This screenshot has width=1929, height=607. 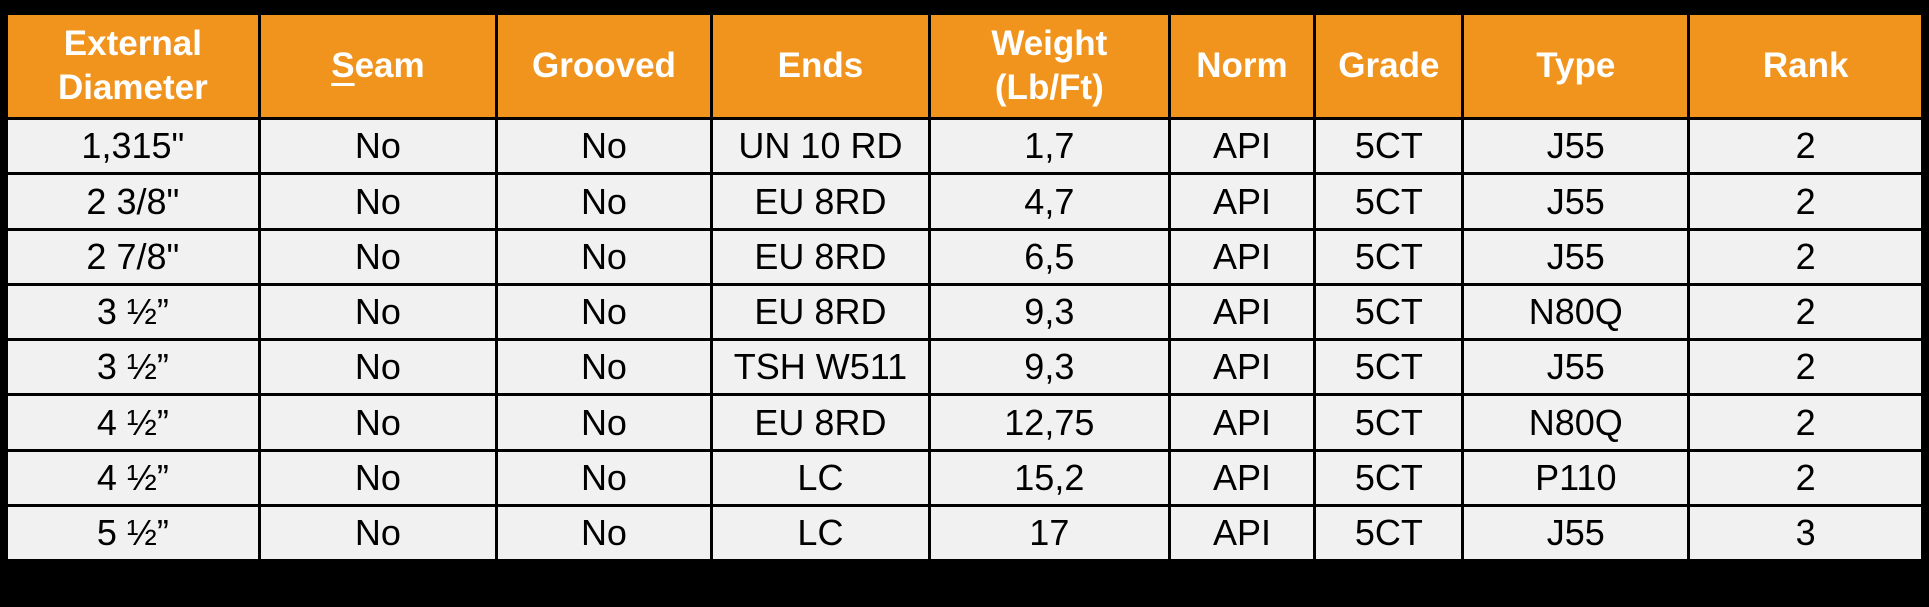 I want to click on header-cell-grade: Grade, so click(x=1389, y=66).